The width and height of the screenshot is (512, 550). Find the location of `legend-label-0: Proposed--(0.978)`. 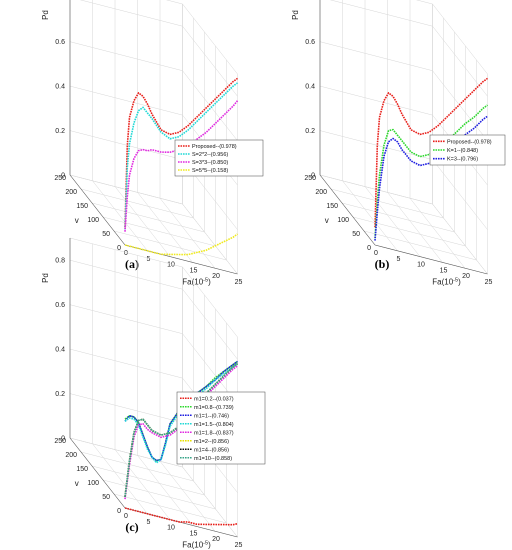

legend-label-0: Proposed--(0.978) is located at coordinates (214, 147).